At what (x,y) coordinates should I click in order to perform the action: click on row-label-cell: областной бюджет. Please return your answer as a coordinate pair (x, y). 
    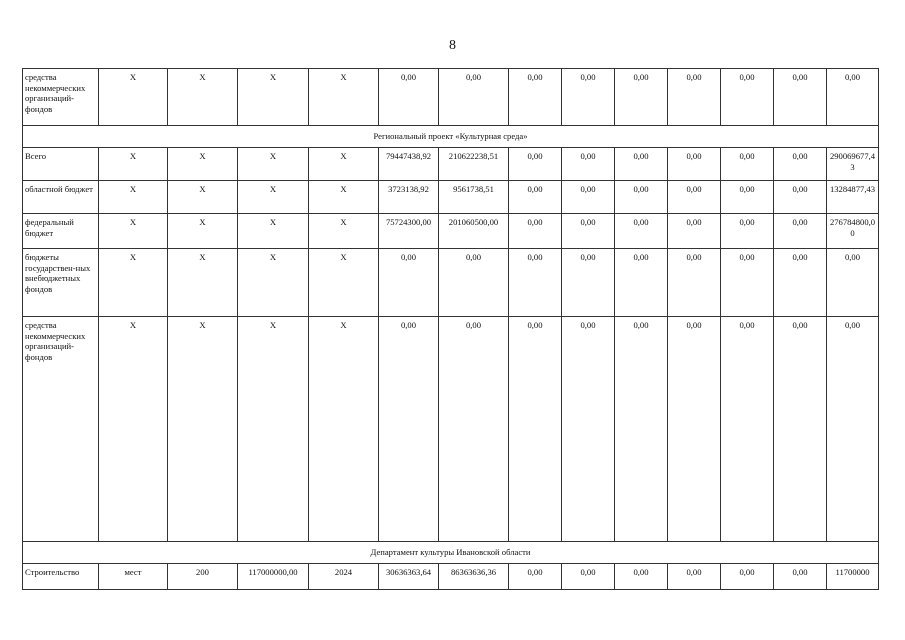
    Looking at the image, I should click on (60, 197).